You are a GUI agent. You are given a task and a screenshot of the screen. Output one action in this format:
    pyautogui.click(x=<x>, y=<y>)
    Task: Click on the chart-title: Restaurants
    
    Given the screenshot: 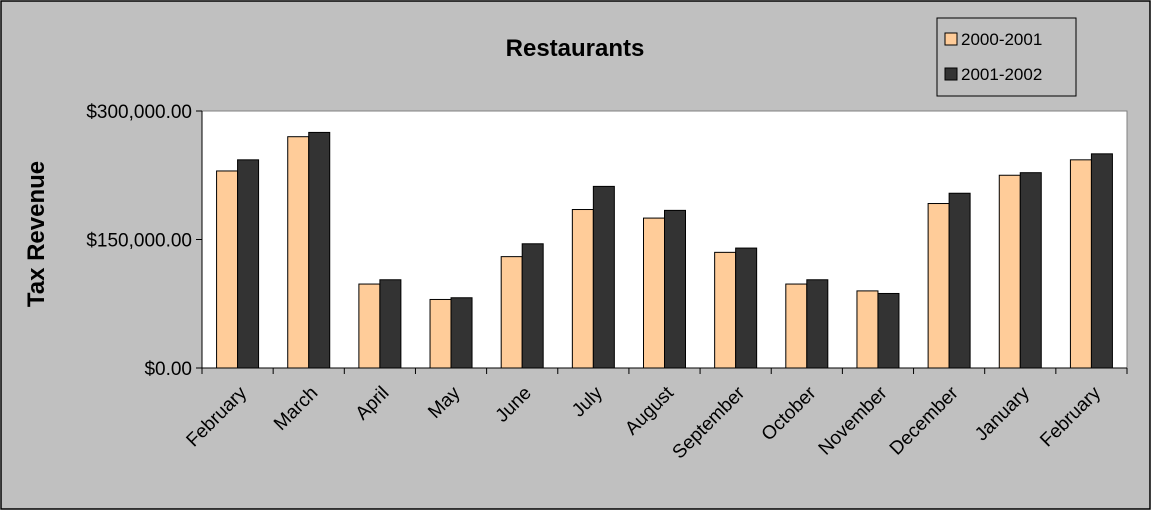 What is the action you would take?
    pyautogui.click(x=575, y=48)
    